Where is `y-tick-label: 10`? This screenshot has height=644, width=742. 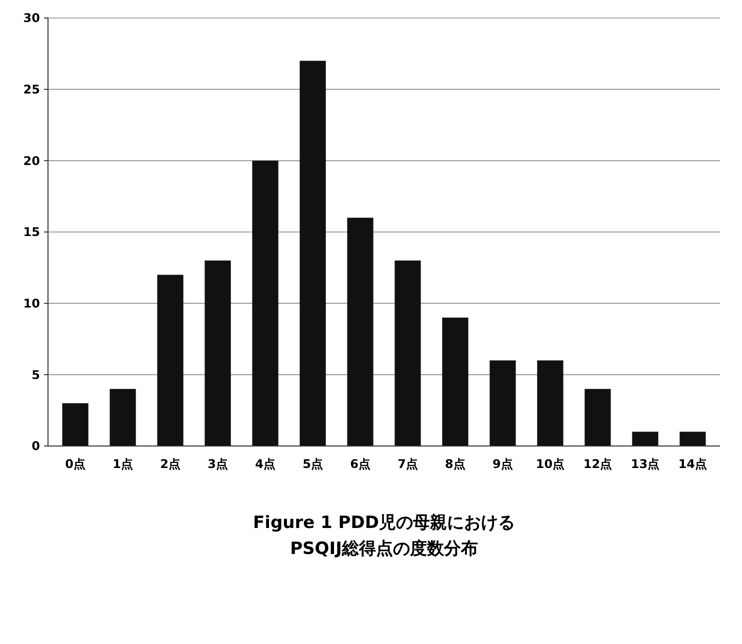
y-tick-label: 10 is located at coordinates (31, 303).